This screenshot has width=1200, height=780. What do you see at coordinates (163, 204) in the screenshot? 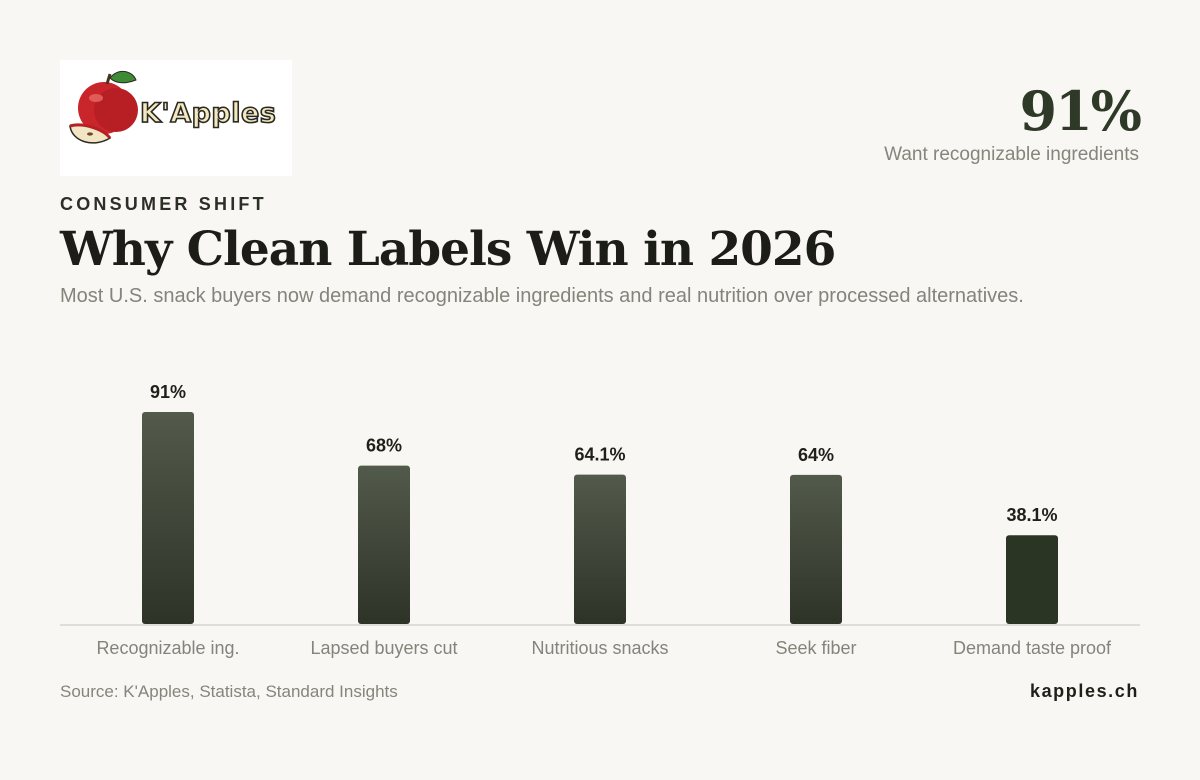
I see `eyebrow-label: CONSUMER SHIFT` at bounding box center [163, 204].